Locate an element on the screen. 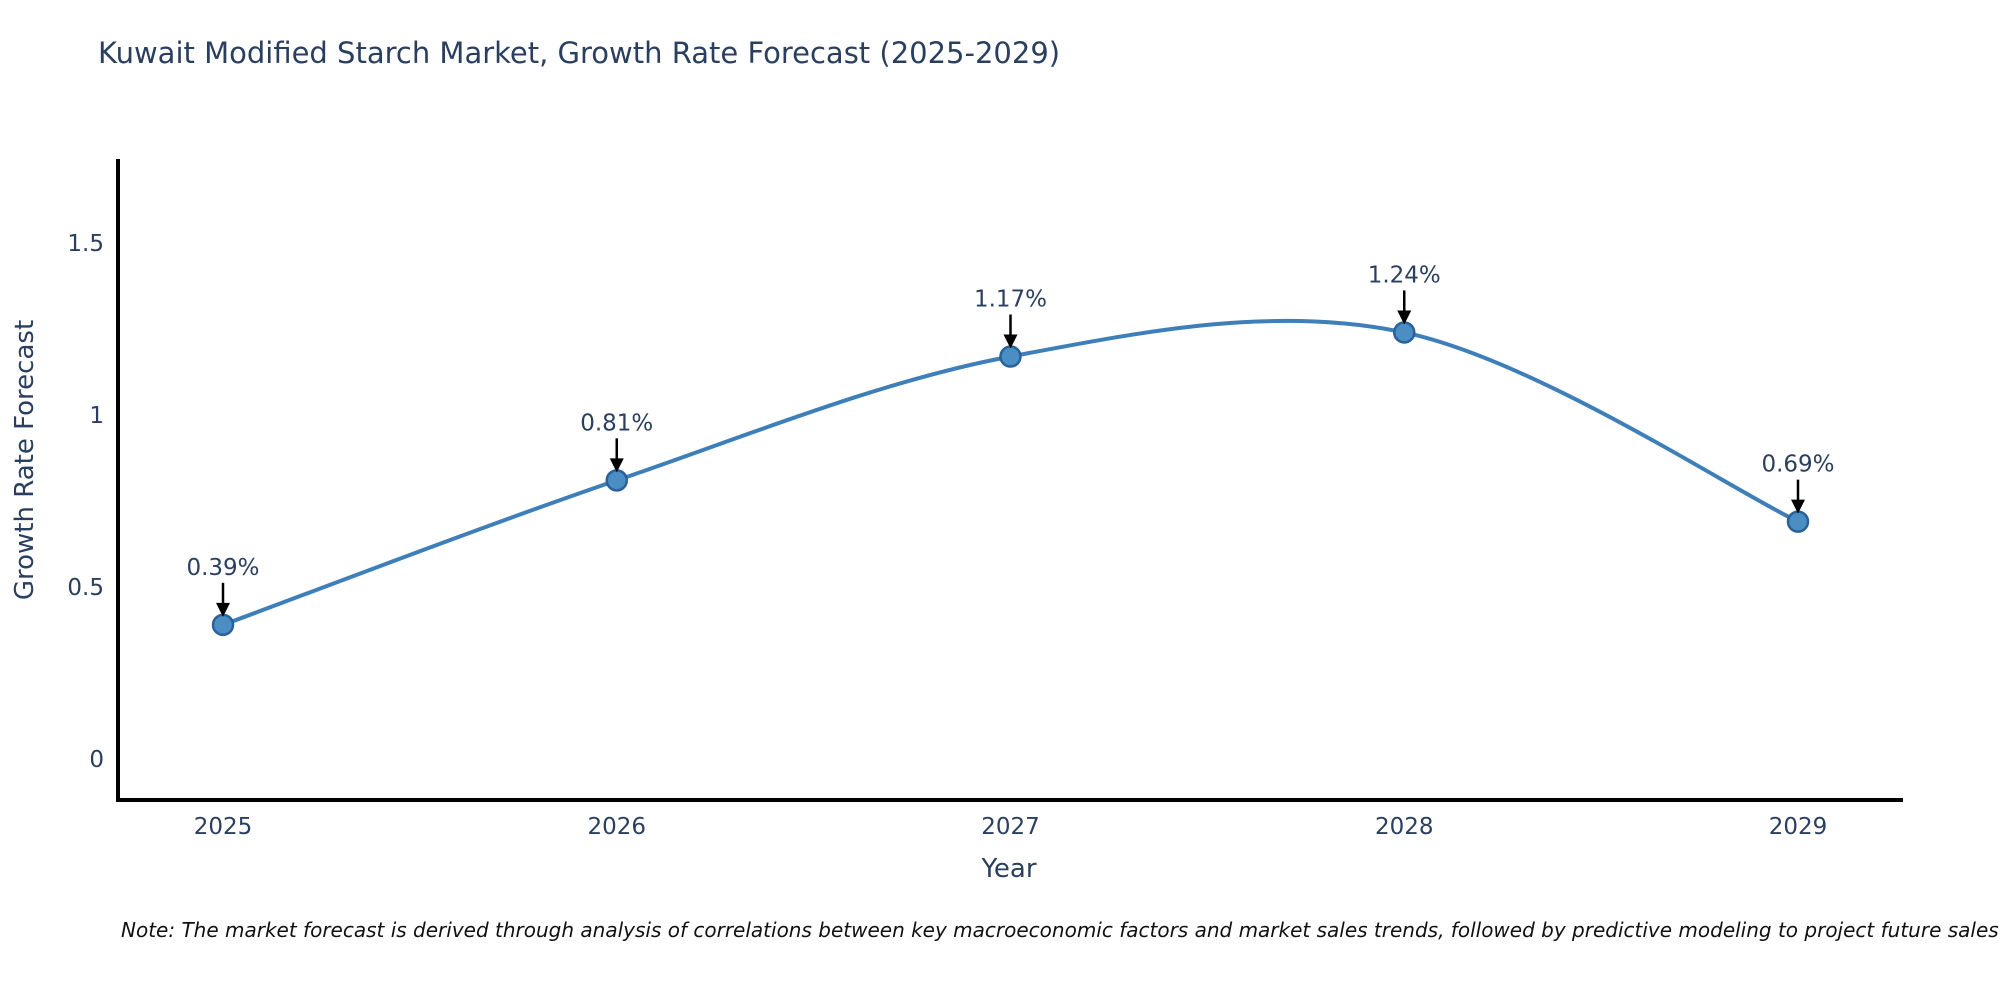 The height and width of the screenshot is (1000, 2000). point-label: 0.39% is located at coordinates (222, 568).